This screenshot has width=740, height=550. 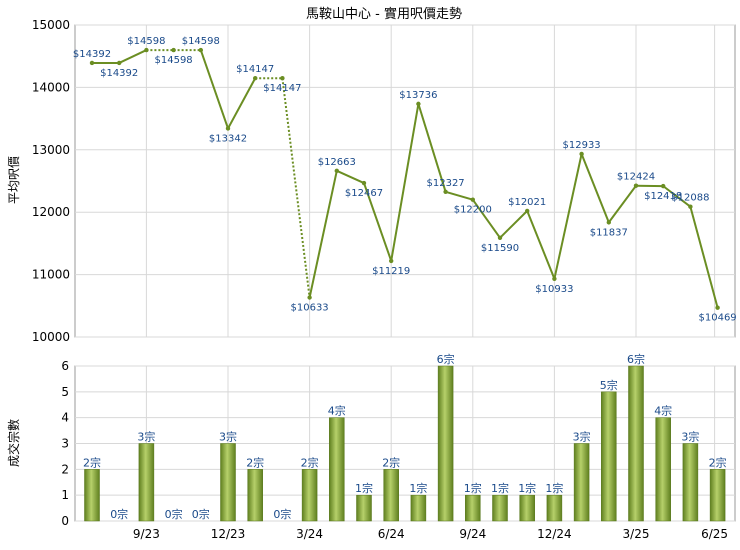 What do you see at coordinates (418, 95) in the screenshot?
I see `price-data-label: $13736` at bounding box center [418, 95].